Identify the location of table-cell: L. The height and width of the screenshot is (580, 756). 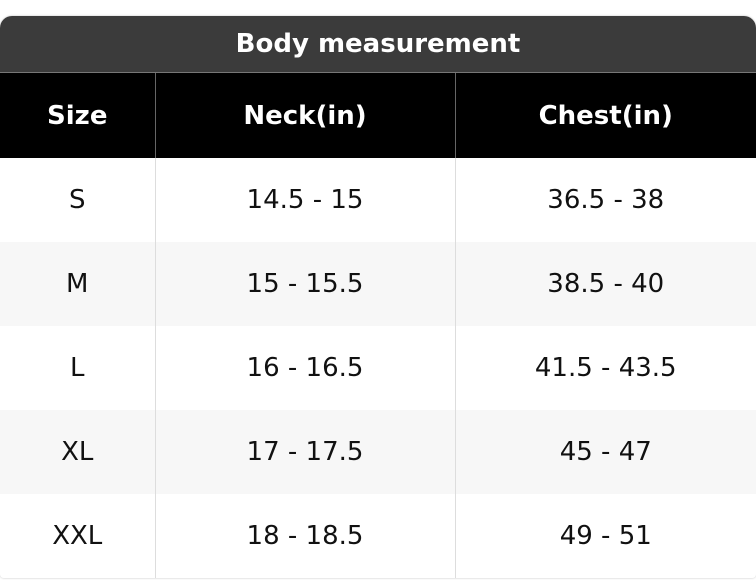
(78, 368).